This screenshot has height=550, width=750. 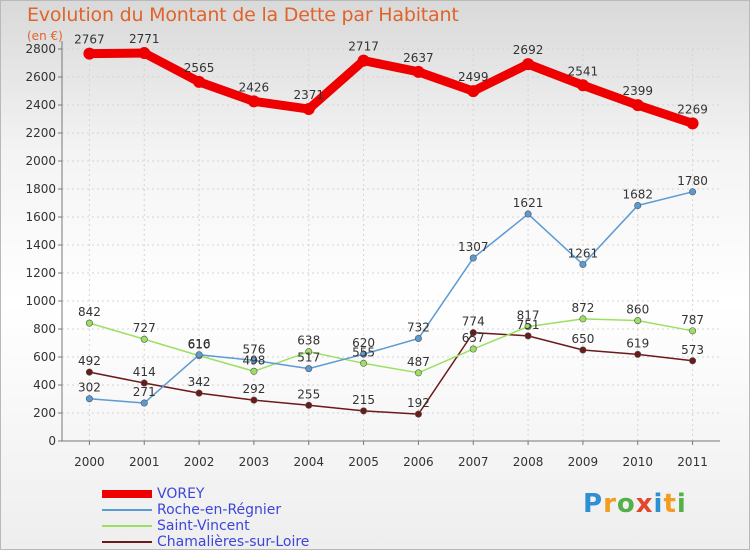 What do you see at coordinates (637, 462) in the screenshot?
I see `x-tick-label: 2010` at bounding box center [637, 462].